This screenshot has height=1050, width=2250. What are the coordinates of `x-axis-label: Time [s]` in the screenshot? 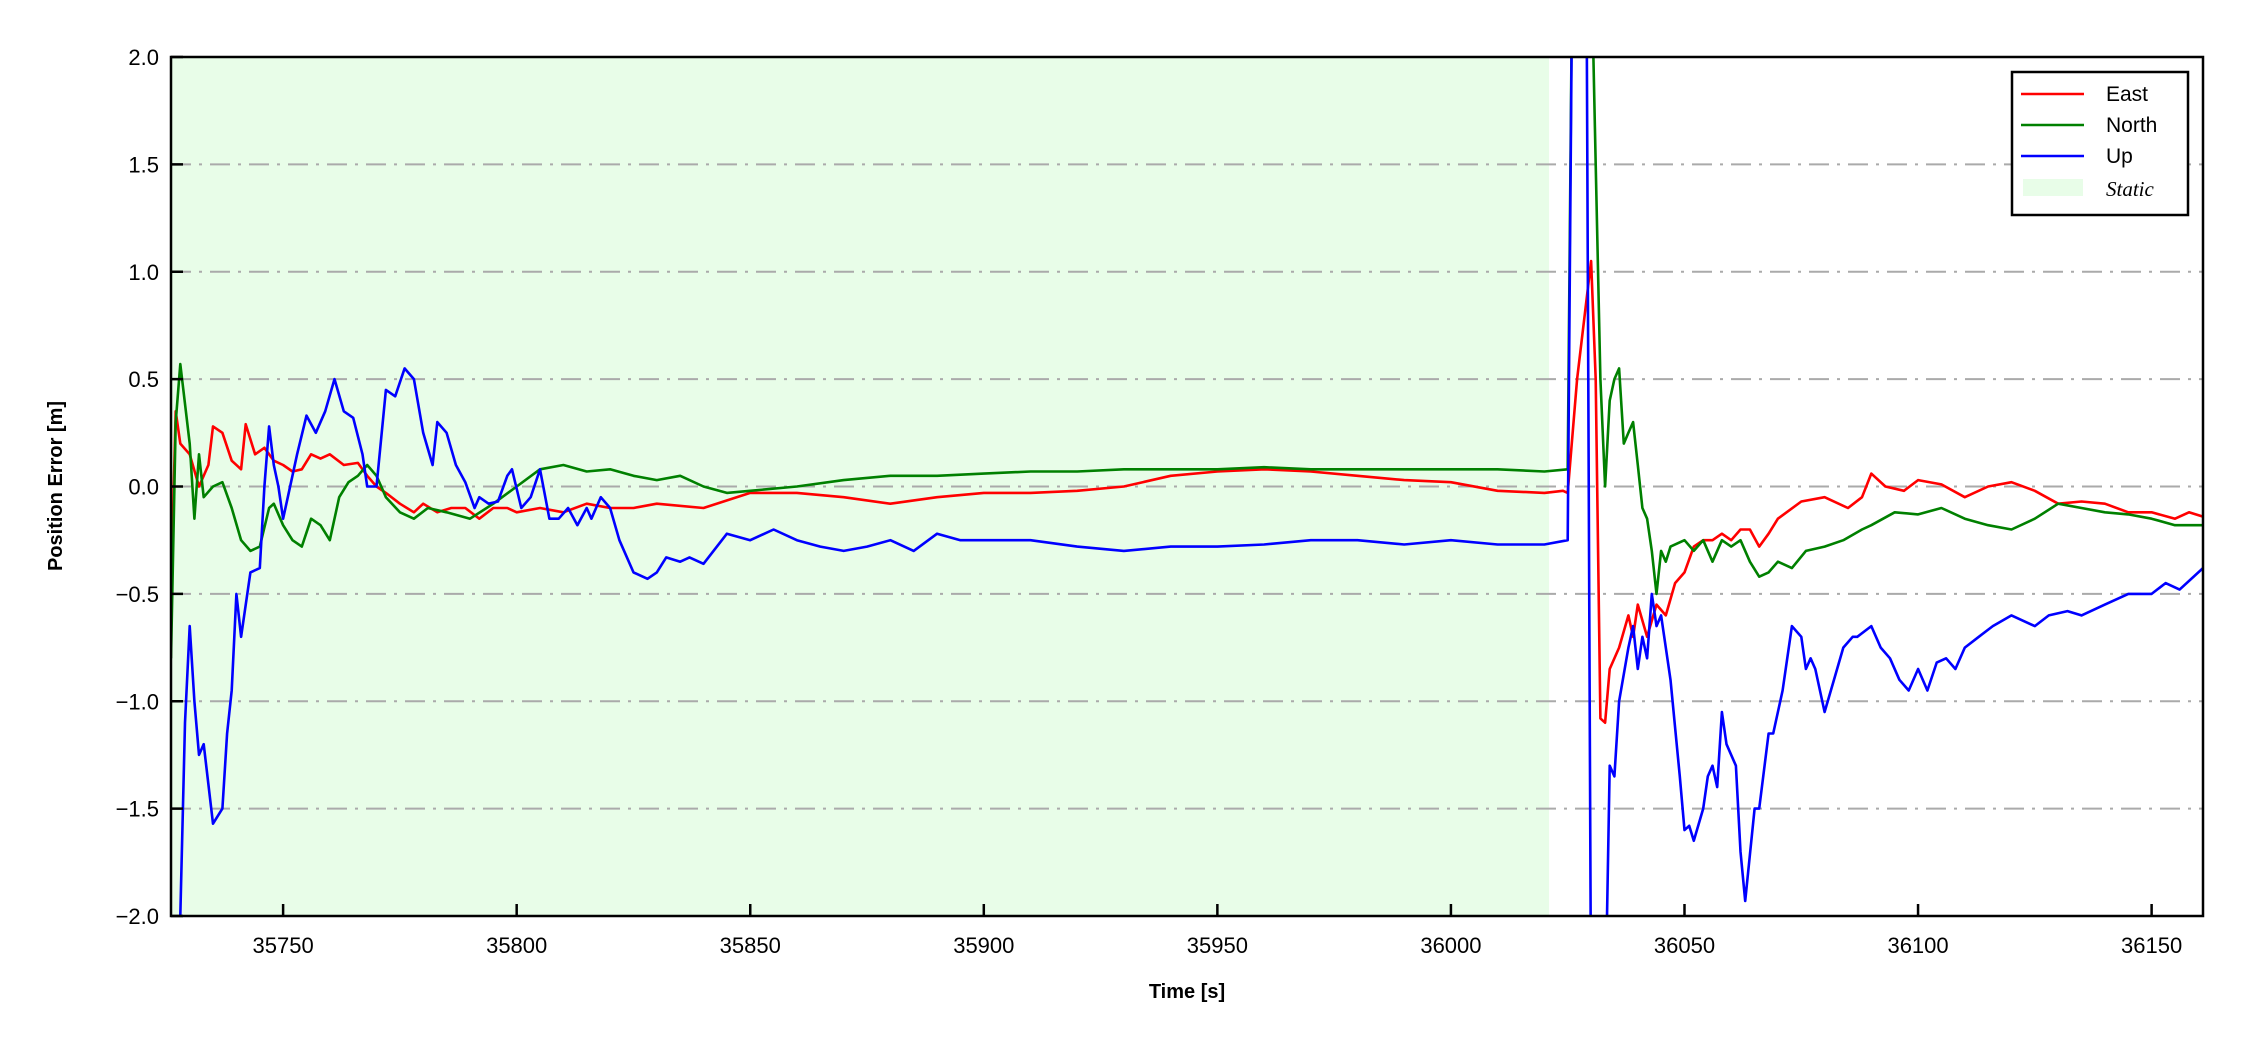 It's located at (1187, 992).